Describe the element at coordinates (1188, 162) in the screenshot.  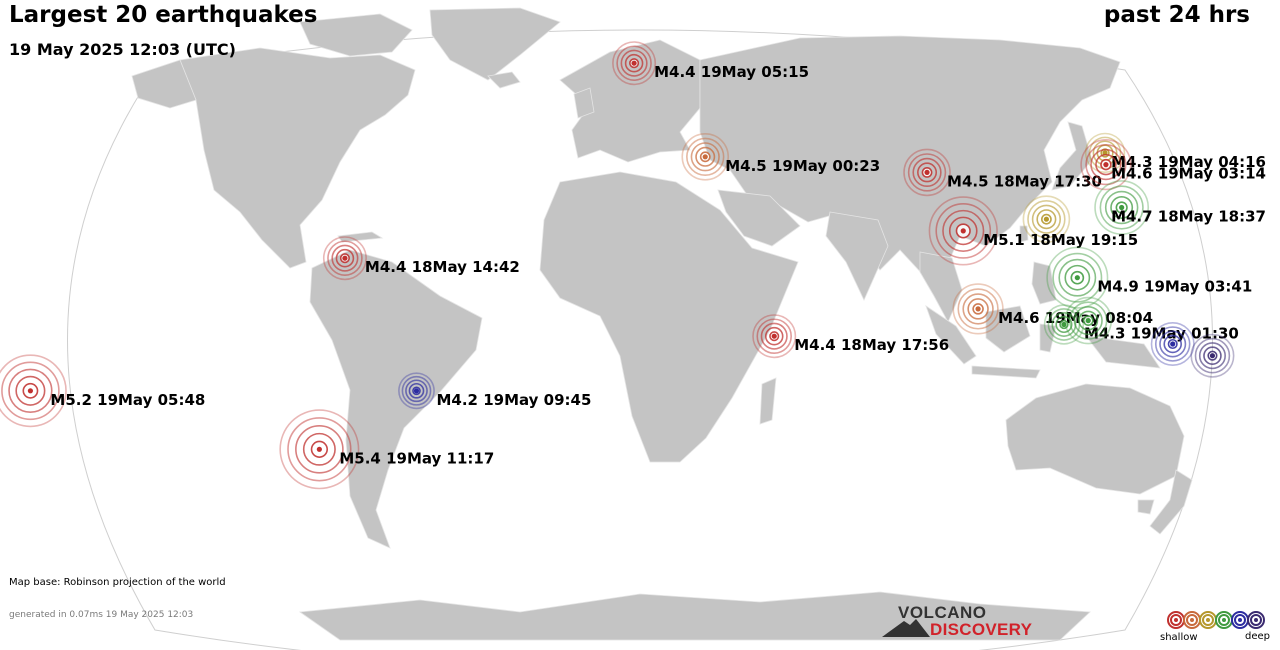
I see `earthquake-label: M4.3 19May 04:16` at that location.